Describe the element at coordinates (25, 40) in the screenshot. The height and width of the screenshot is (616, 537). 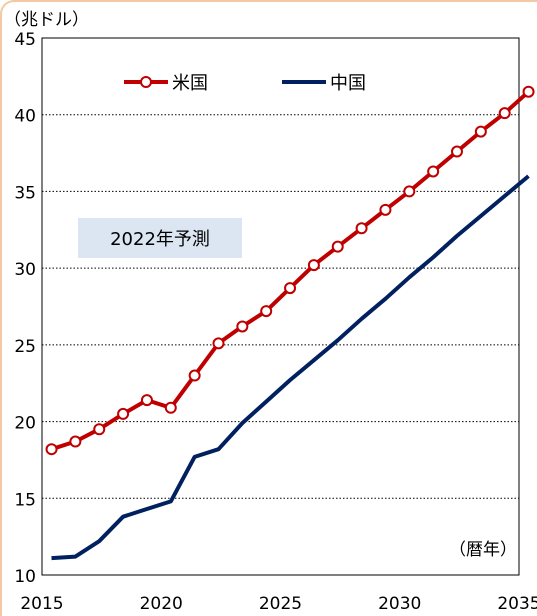
I see `y-tick-label: 45` at that location.